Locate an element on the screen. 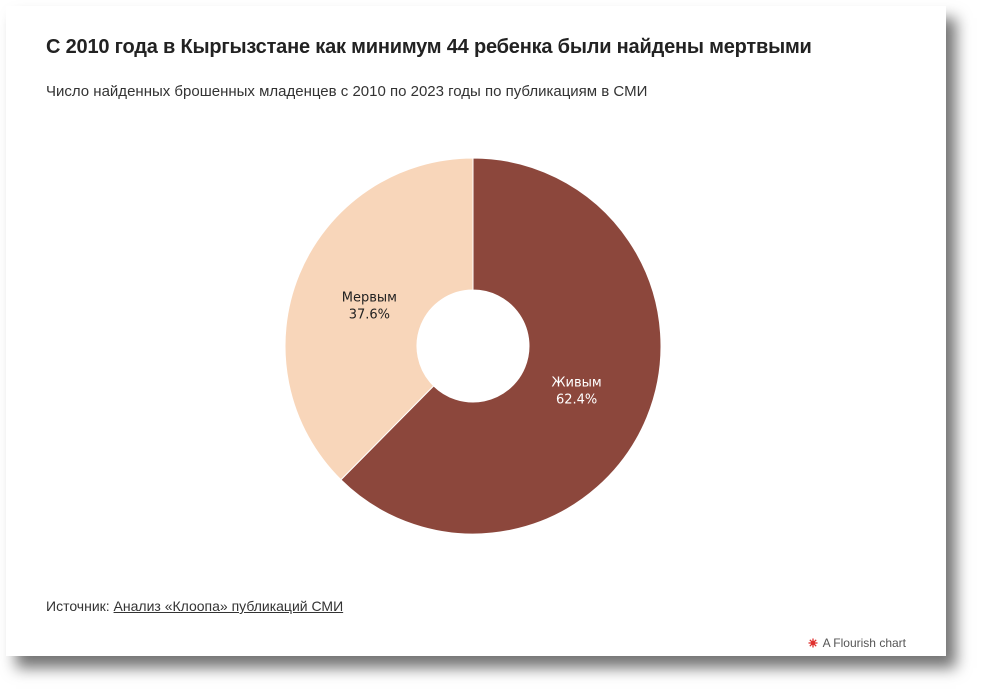  source-note: Источник: Анализ «Клоопа» публикаций СМИ is located at coordinates (194, 606).